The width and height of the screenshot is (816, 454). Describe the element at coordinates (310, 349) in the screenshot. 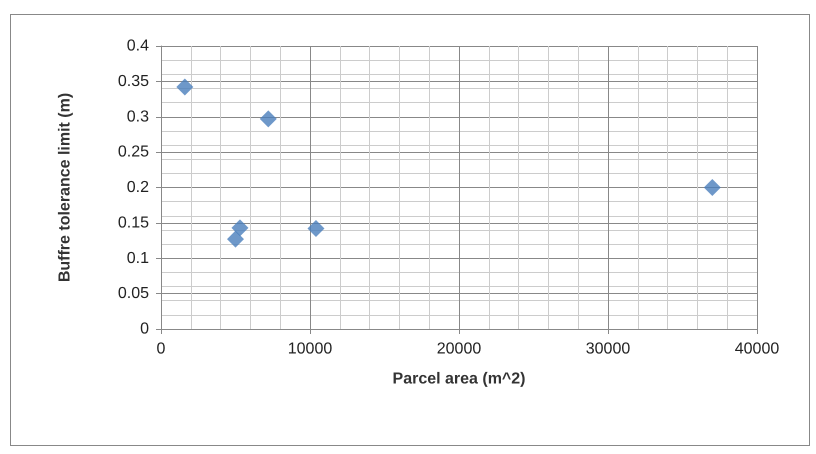

I see `x-tick-label: 10000` at that location.